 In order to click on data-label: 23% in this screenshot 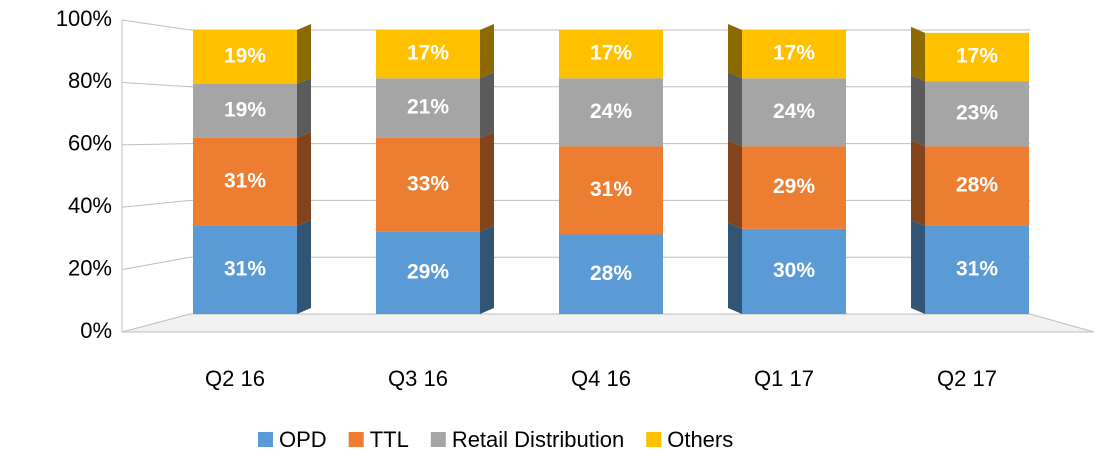, I will do `click(977, 112)`.